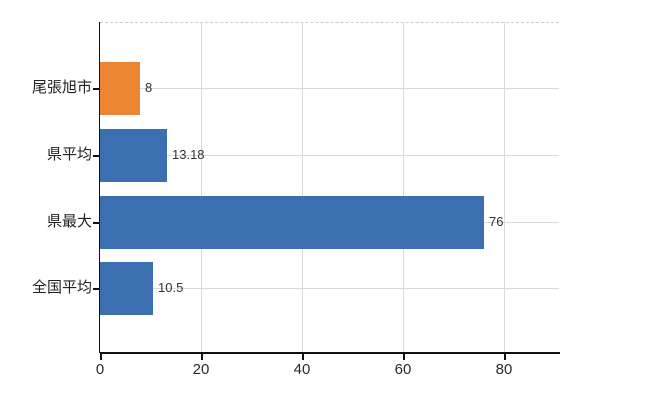 Image resolution: width=650 pixels, height=400 pixels. What do you see at coordinates (329, 22) in the screenshot?
I see `plot-top-border` at bounding box center [329, 22].